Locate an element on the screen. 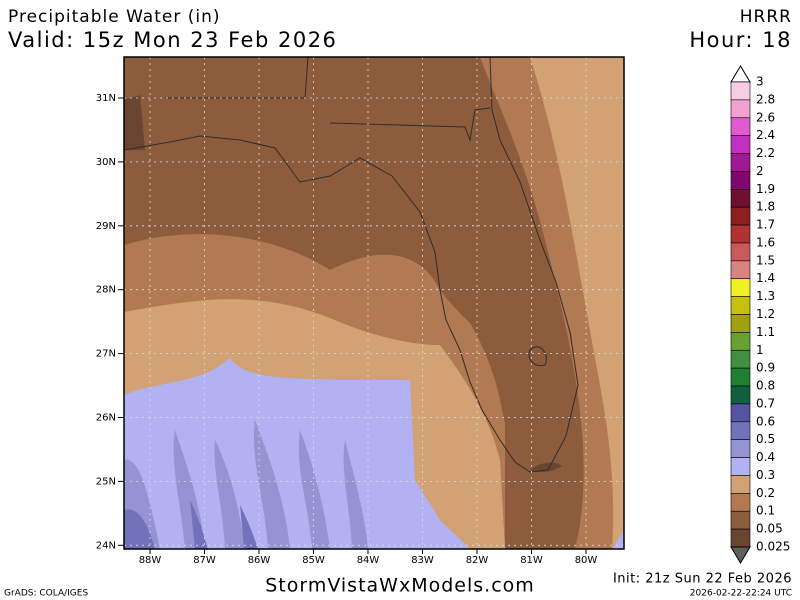 Image resolution: width=800 pixels, height=600 pixels. software-credit: GrADS: COLA/IGES is located at coordinates (46, 594).